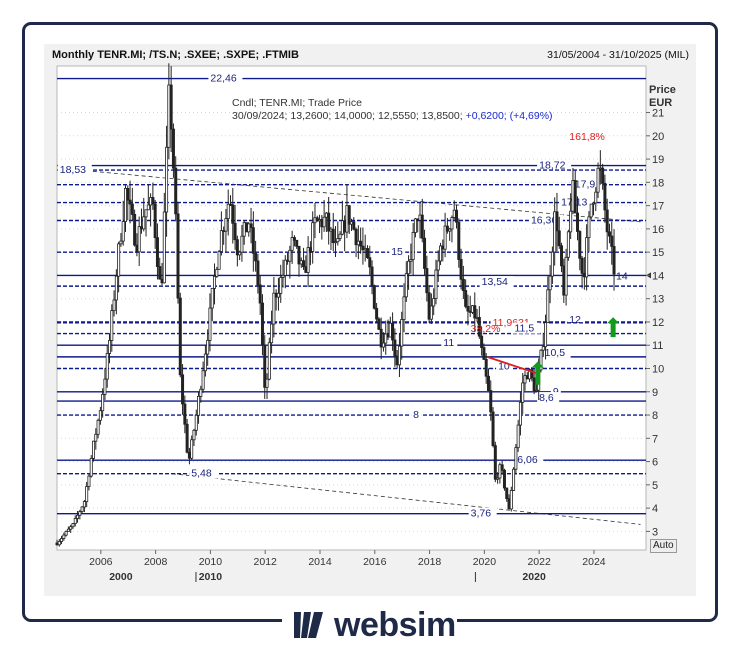  Describe the element at coordinates (663, 546) in the screenshot. I see `auto-scale-button: Auto` at that location.